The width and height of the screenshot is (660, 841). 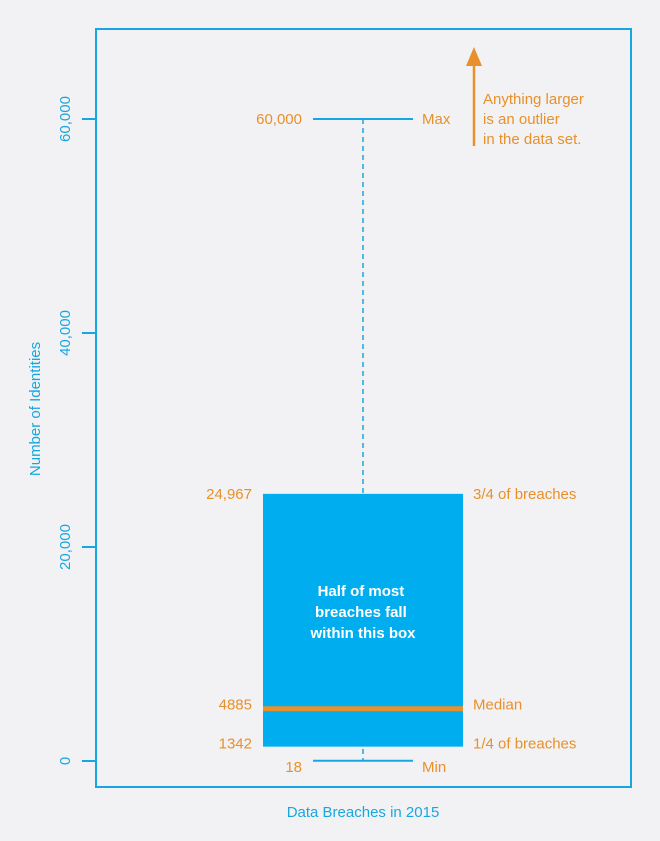 What do you see at coordinates (235, 744) in the screenshot?
I see `q1-value-label: 1342` at bounding box center [235, 744].